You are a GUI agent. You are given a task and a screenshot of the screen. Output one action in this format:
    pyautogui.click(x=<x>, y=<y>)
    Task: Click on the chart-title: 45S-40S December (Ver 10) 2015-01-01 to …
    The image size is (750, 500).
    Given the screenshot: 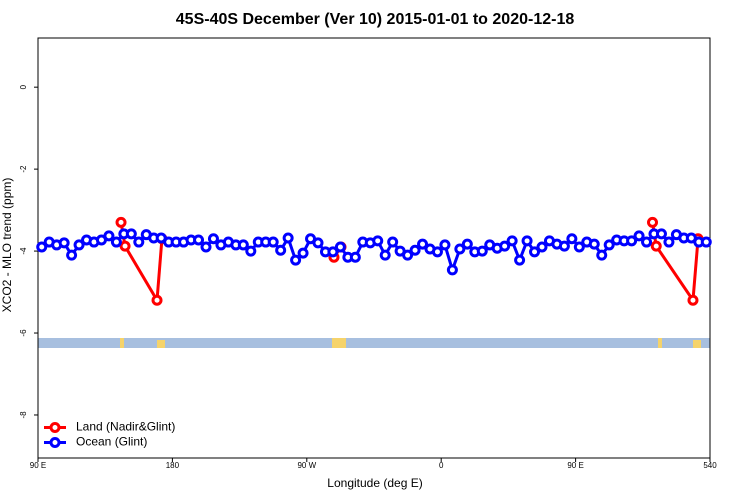 What is the action you would take?
    pyautogui.click(x=375, y=19)
    